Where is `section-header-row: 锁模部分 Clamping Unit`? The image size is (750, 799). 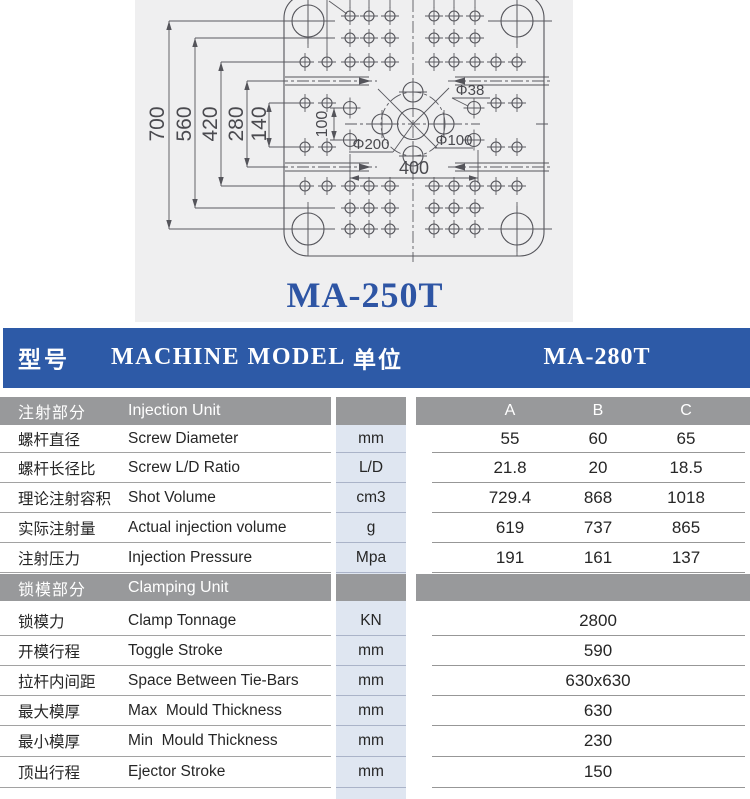
section-header-row: 锁模部分 Clamping Unit is located at coordinates (375, 587).